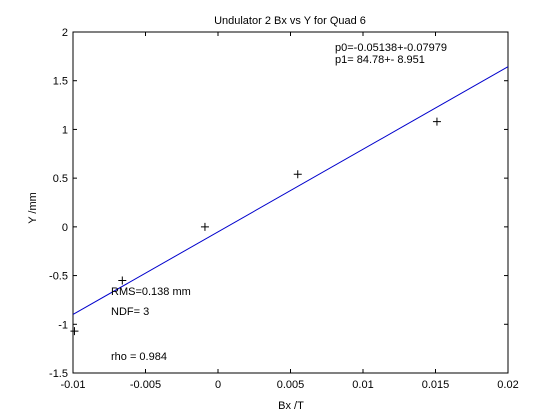  I want to click on y-tick-label: 2, so click(65, 33).